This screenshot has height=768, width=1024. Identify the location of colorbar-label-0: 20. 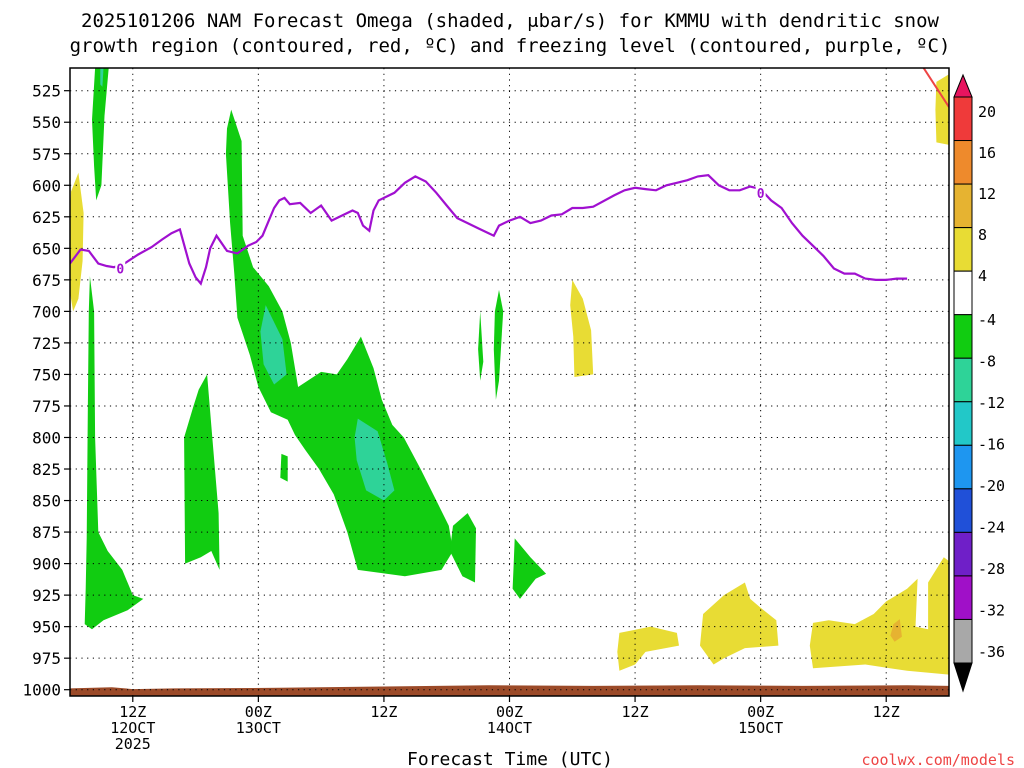
(987, 112).